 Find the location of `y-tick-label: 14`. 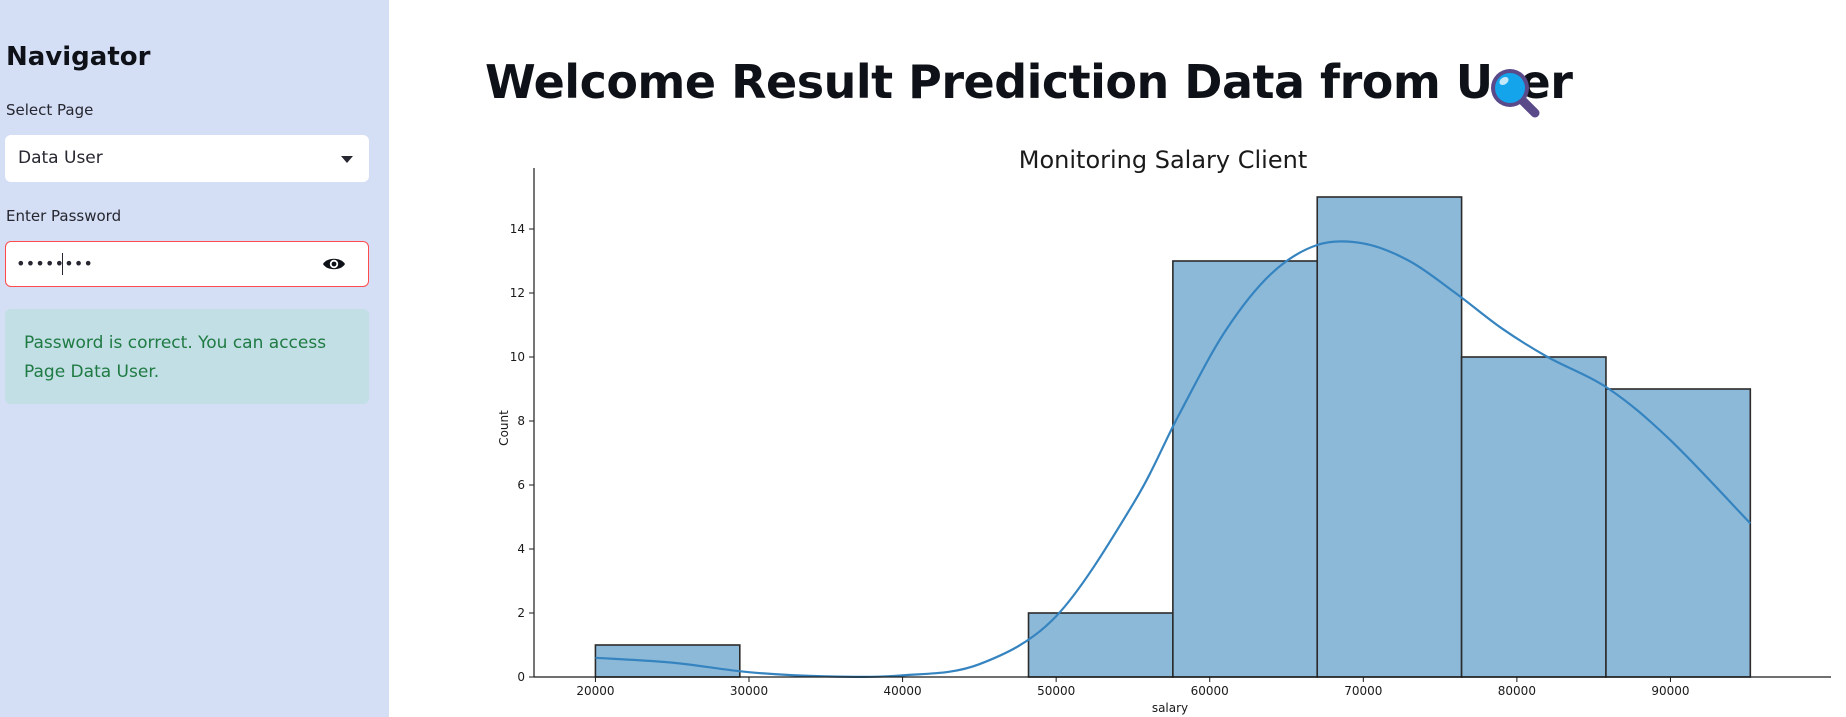

y-tick-label: 14 is located at coordinates (517, 229).